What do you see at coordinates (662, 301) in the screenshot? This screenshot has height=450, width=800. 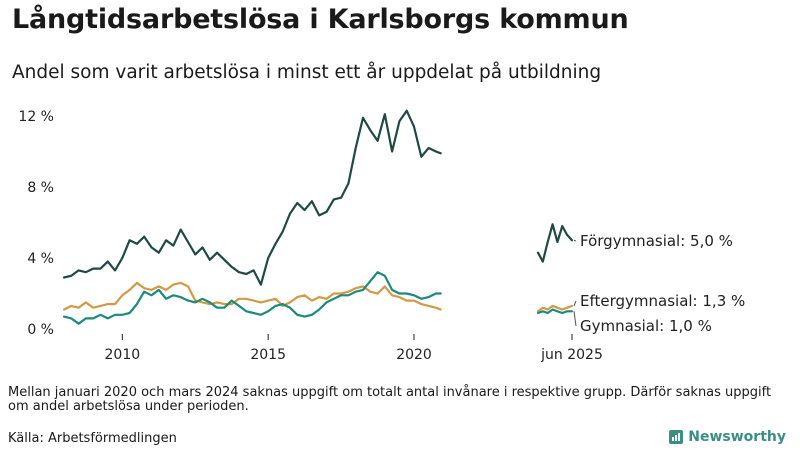 I see `series-end-label: Eftergymnasial: 1,3 %` at bounding box center [662, 301].